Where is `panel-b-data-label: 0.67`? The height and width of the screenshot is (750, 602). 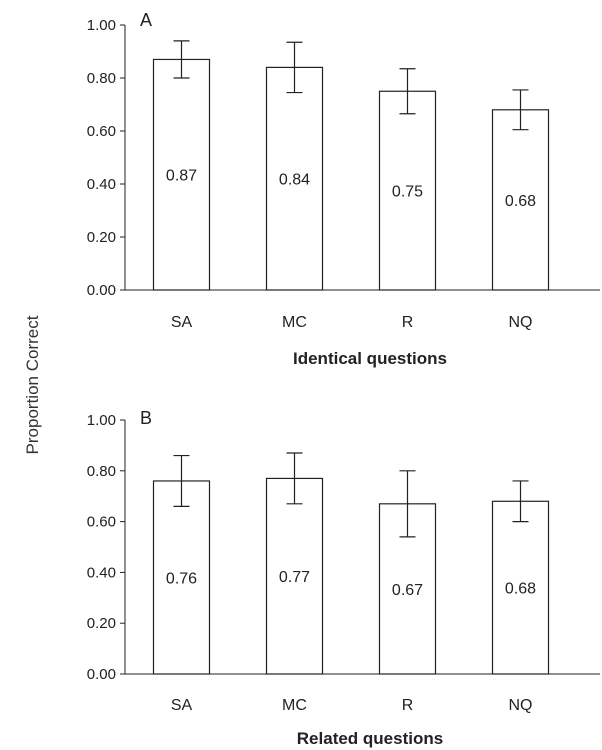
panel-b-data-label: 0.67 is located at coordinates (407, 590).